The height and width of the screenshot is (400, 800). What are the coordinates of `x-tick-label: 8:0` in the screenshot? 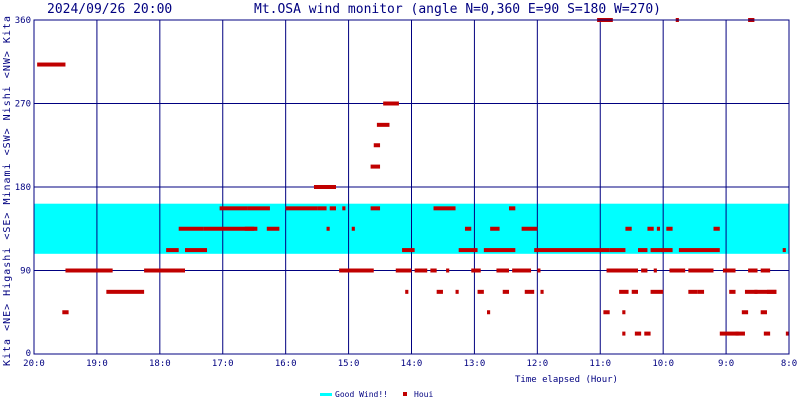 It's located at (789, 364).